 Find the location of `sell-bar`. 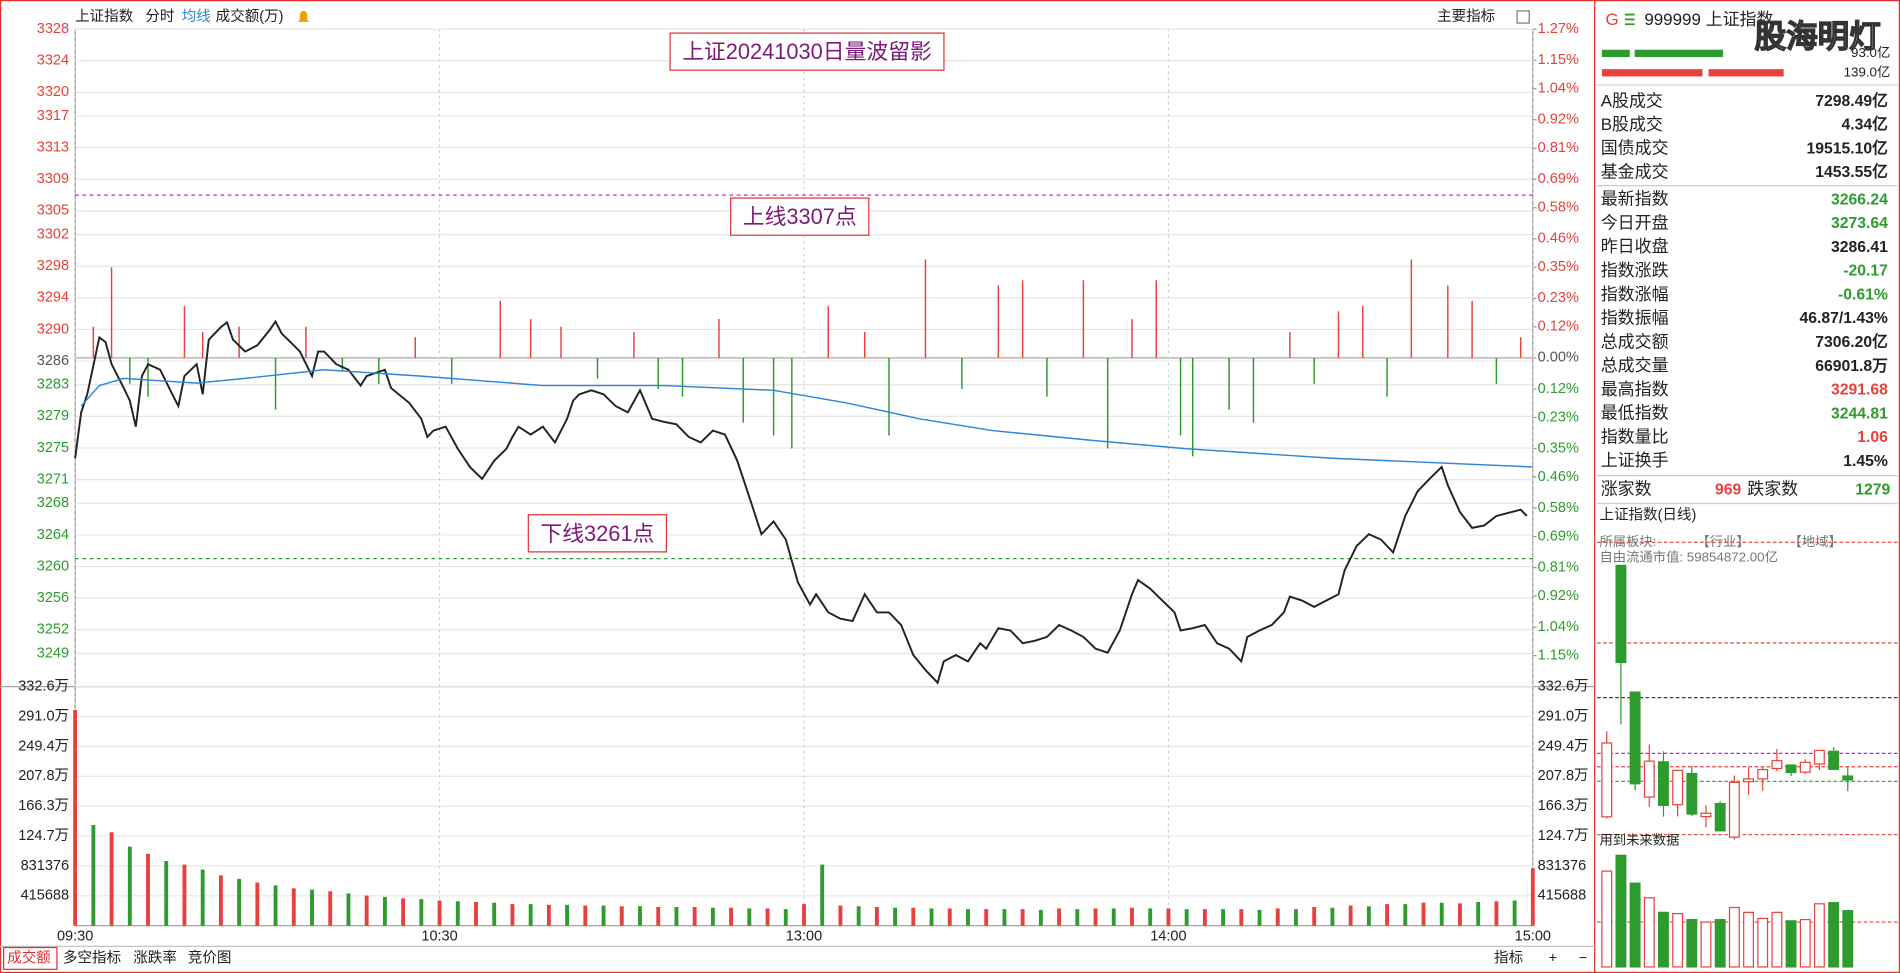

sell-bar is located at coordinates (1652, 73).